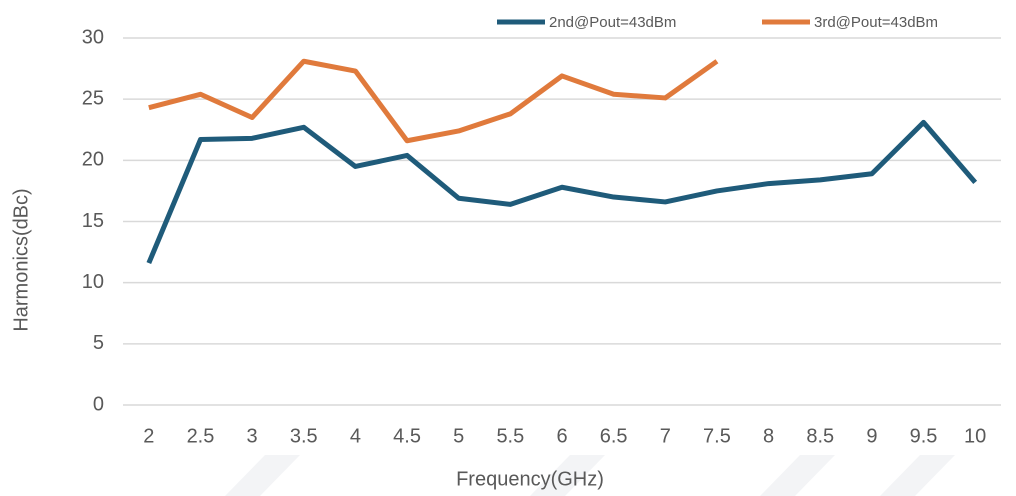 This screenshot has height=496, width=1016. I want to click on watermark, so click(590, 475).